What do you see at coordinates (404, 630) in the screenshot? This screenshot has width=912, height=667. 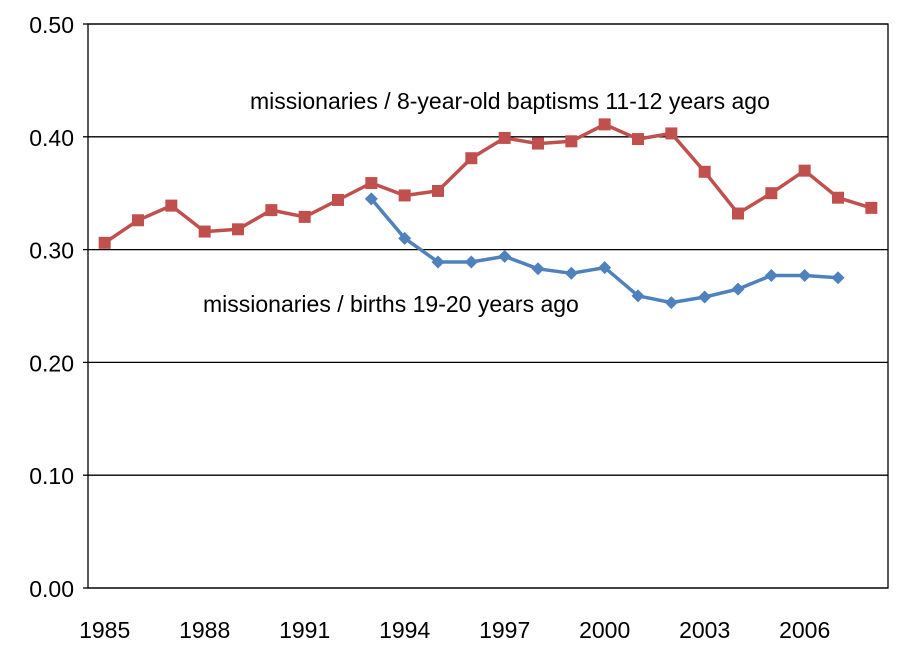 I see `x-tick-label: 1994` at bounding box center [404, 630].